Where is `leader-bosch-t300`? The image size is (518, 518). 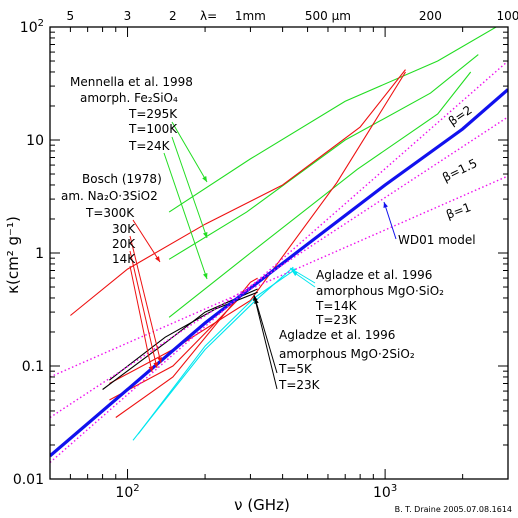 leader-bosch-t300 is located at coordinates (146, 241).